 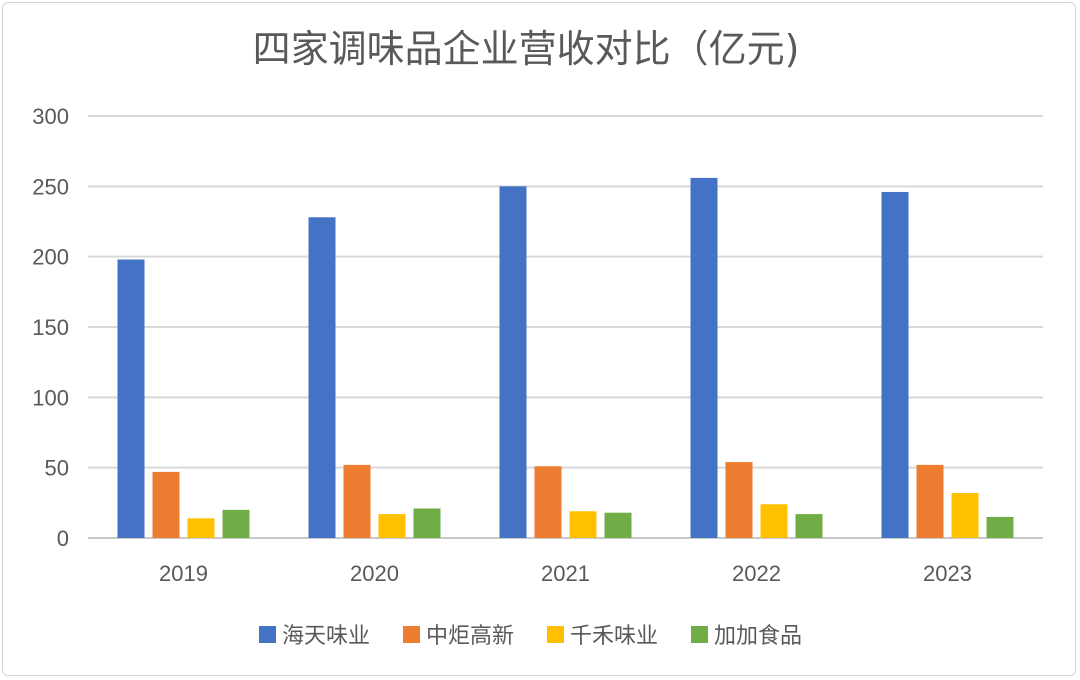 What do you see at coordinates (50, 186) in the screenshot?
I see `y-tick-label: 250` at bounding box center [50, 186].